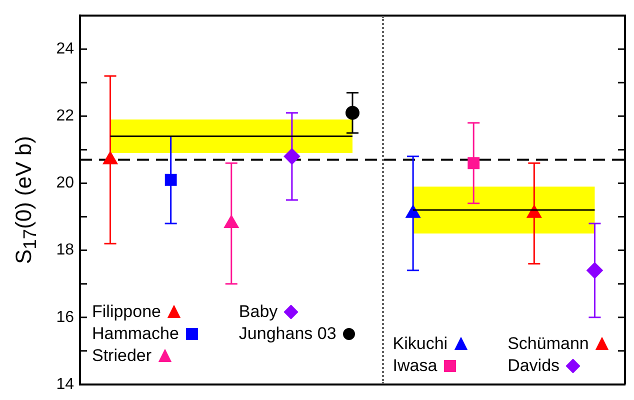 This screenshot has height=400, width=634. What do you see at coordinates (65, 49) in the screenshot?
I see `y-tick-label: 24` at bounding box center [65, 49].